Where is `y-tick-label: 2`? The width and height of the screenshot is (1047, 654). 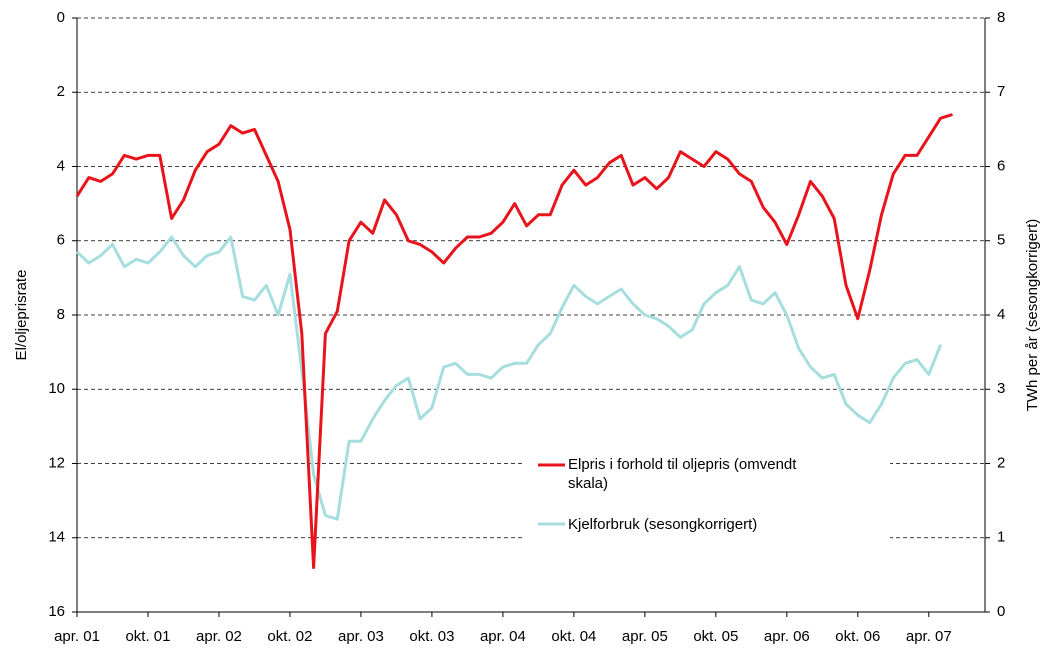 y-tick-label: 2 is located at coordinates (61, 91).